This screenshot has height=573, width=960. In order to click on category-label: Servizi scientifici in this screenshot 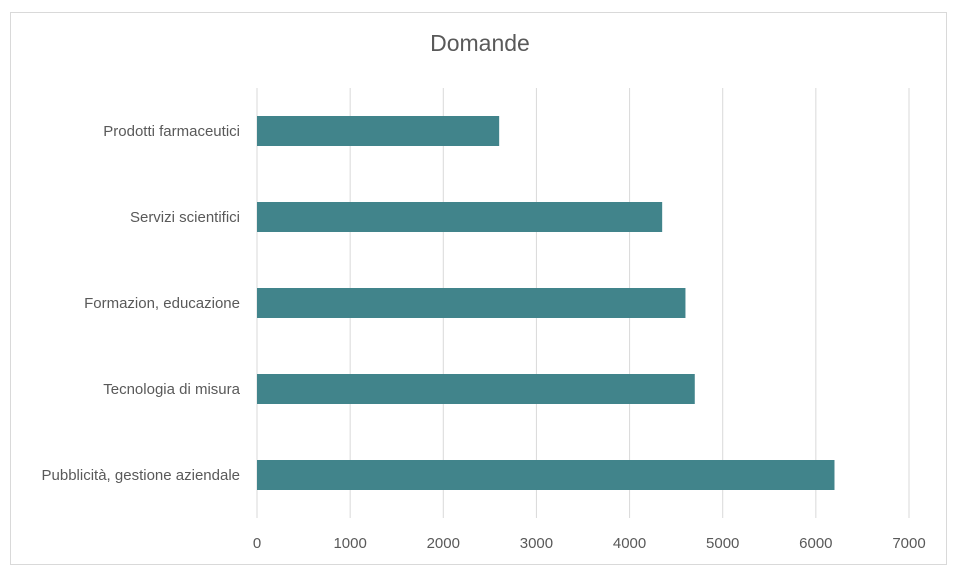, I will do `click(185, 217)`.